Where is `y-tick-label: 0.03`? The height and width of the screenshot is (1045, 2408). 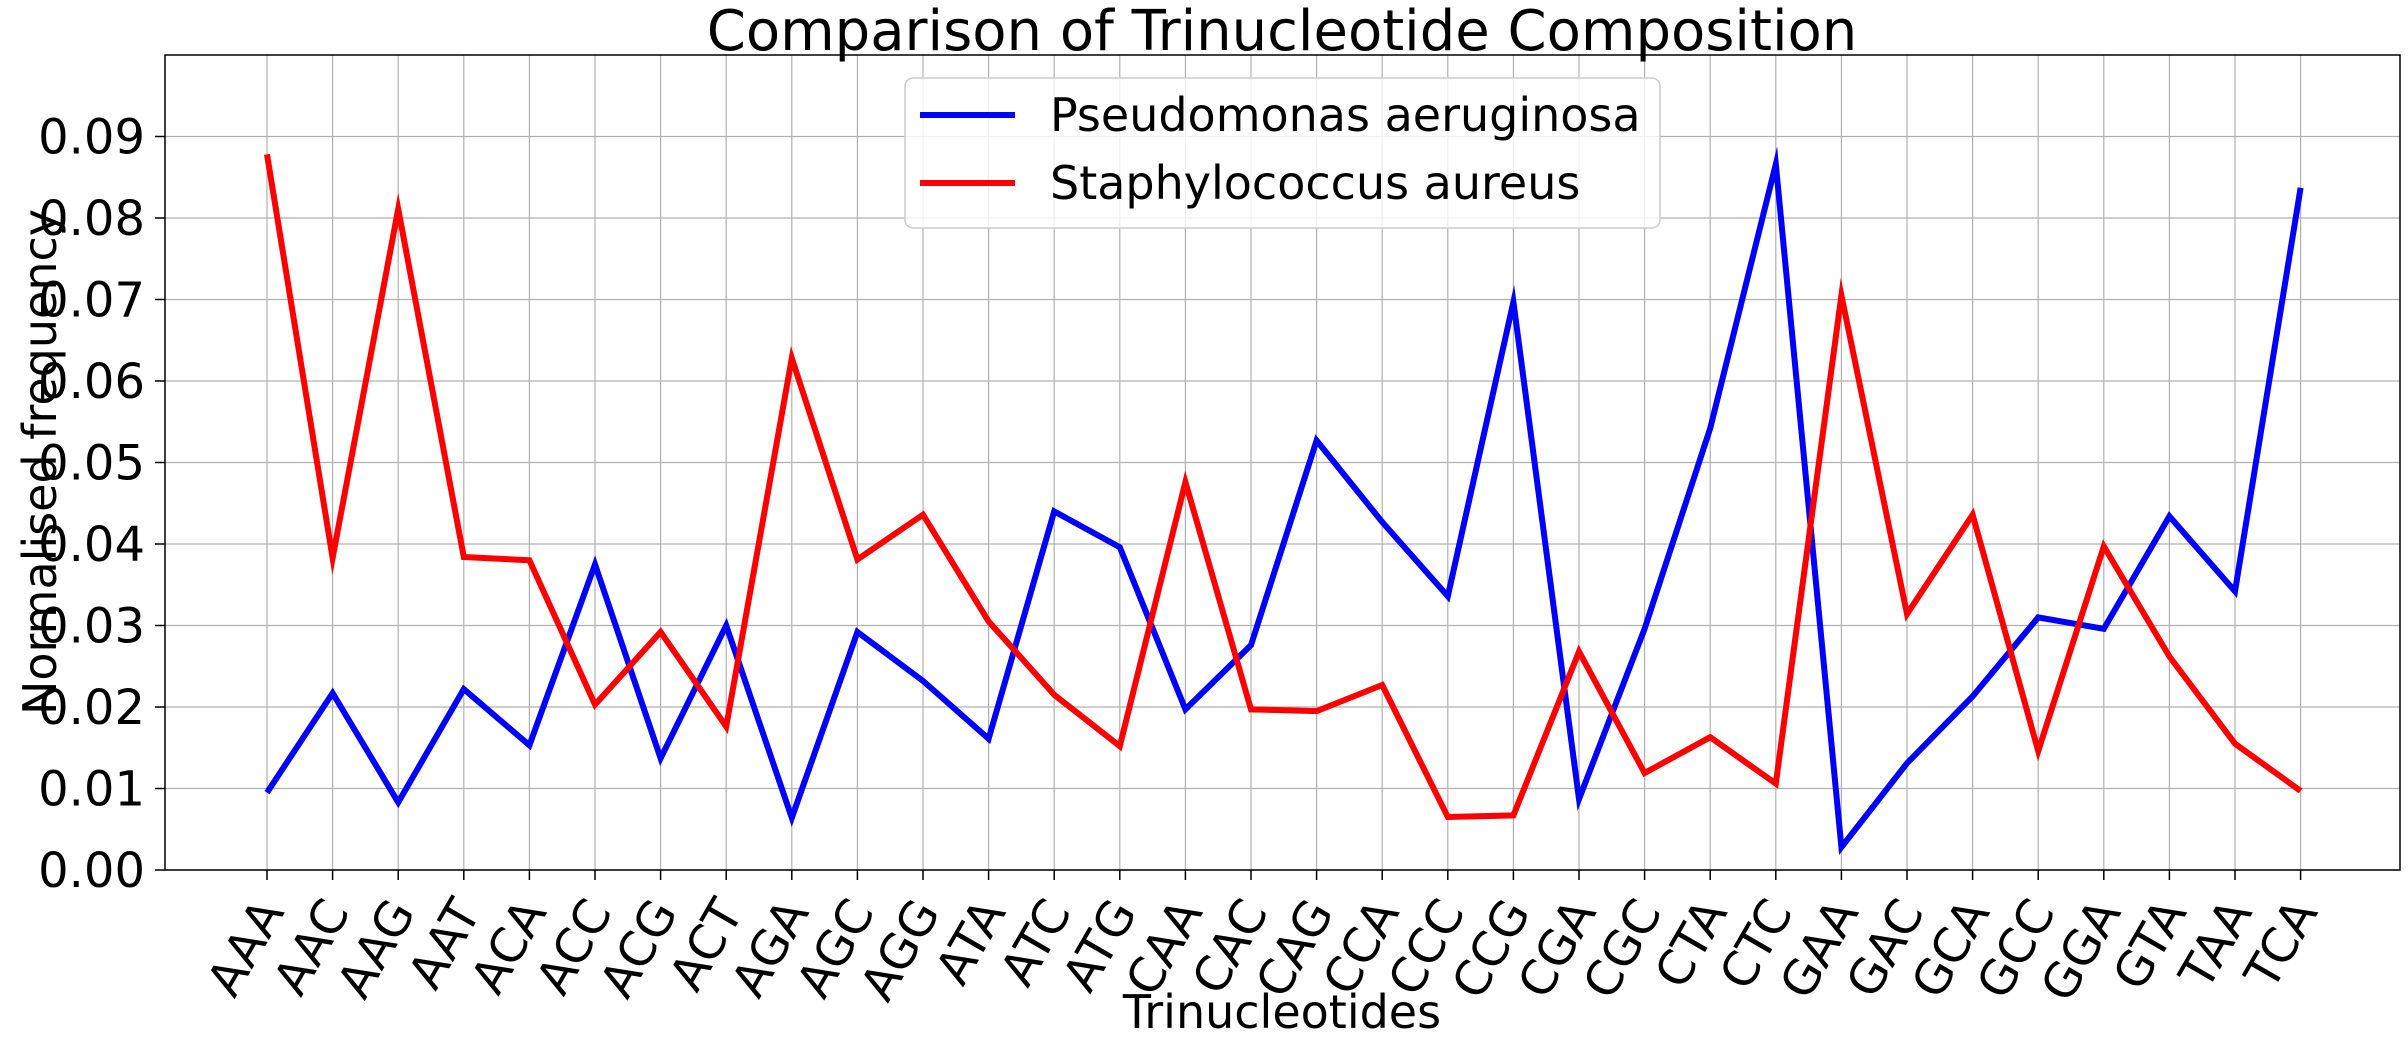
y-tick-label: 0.03 is located at coordinates (91, 627).